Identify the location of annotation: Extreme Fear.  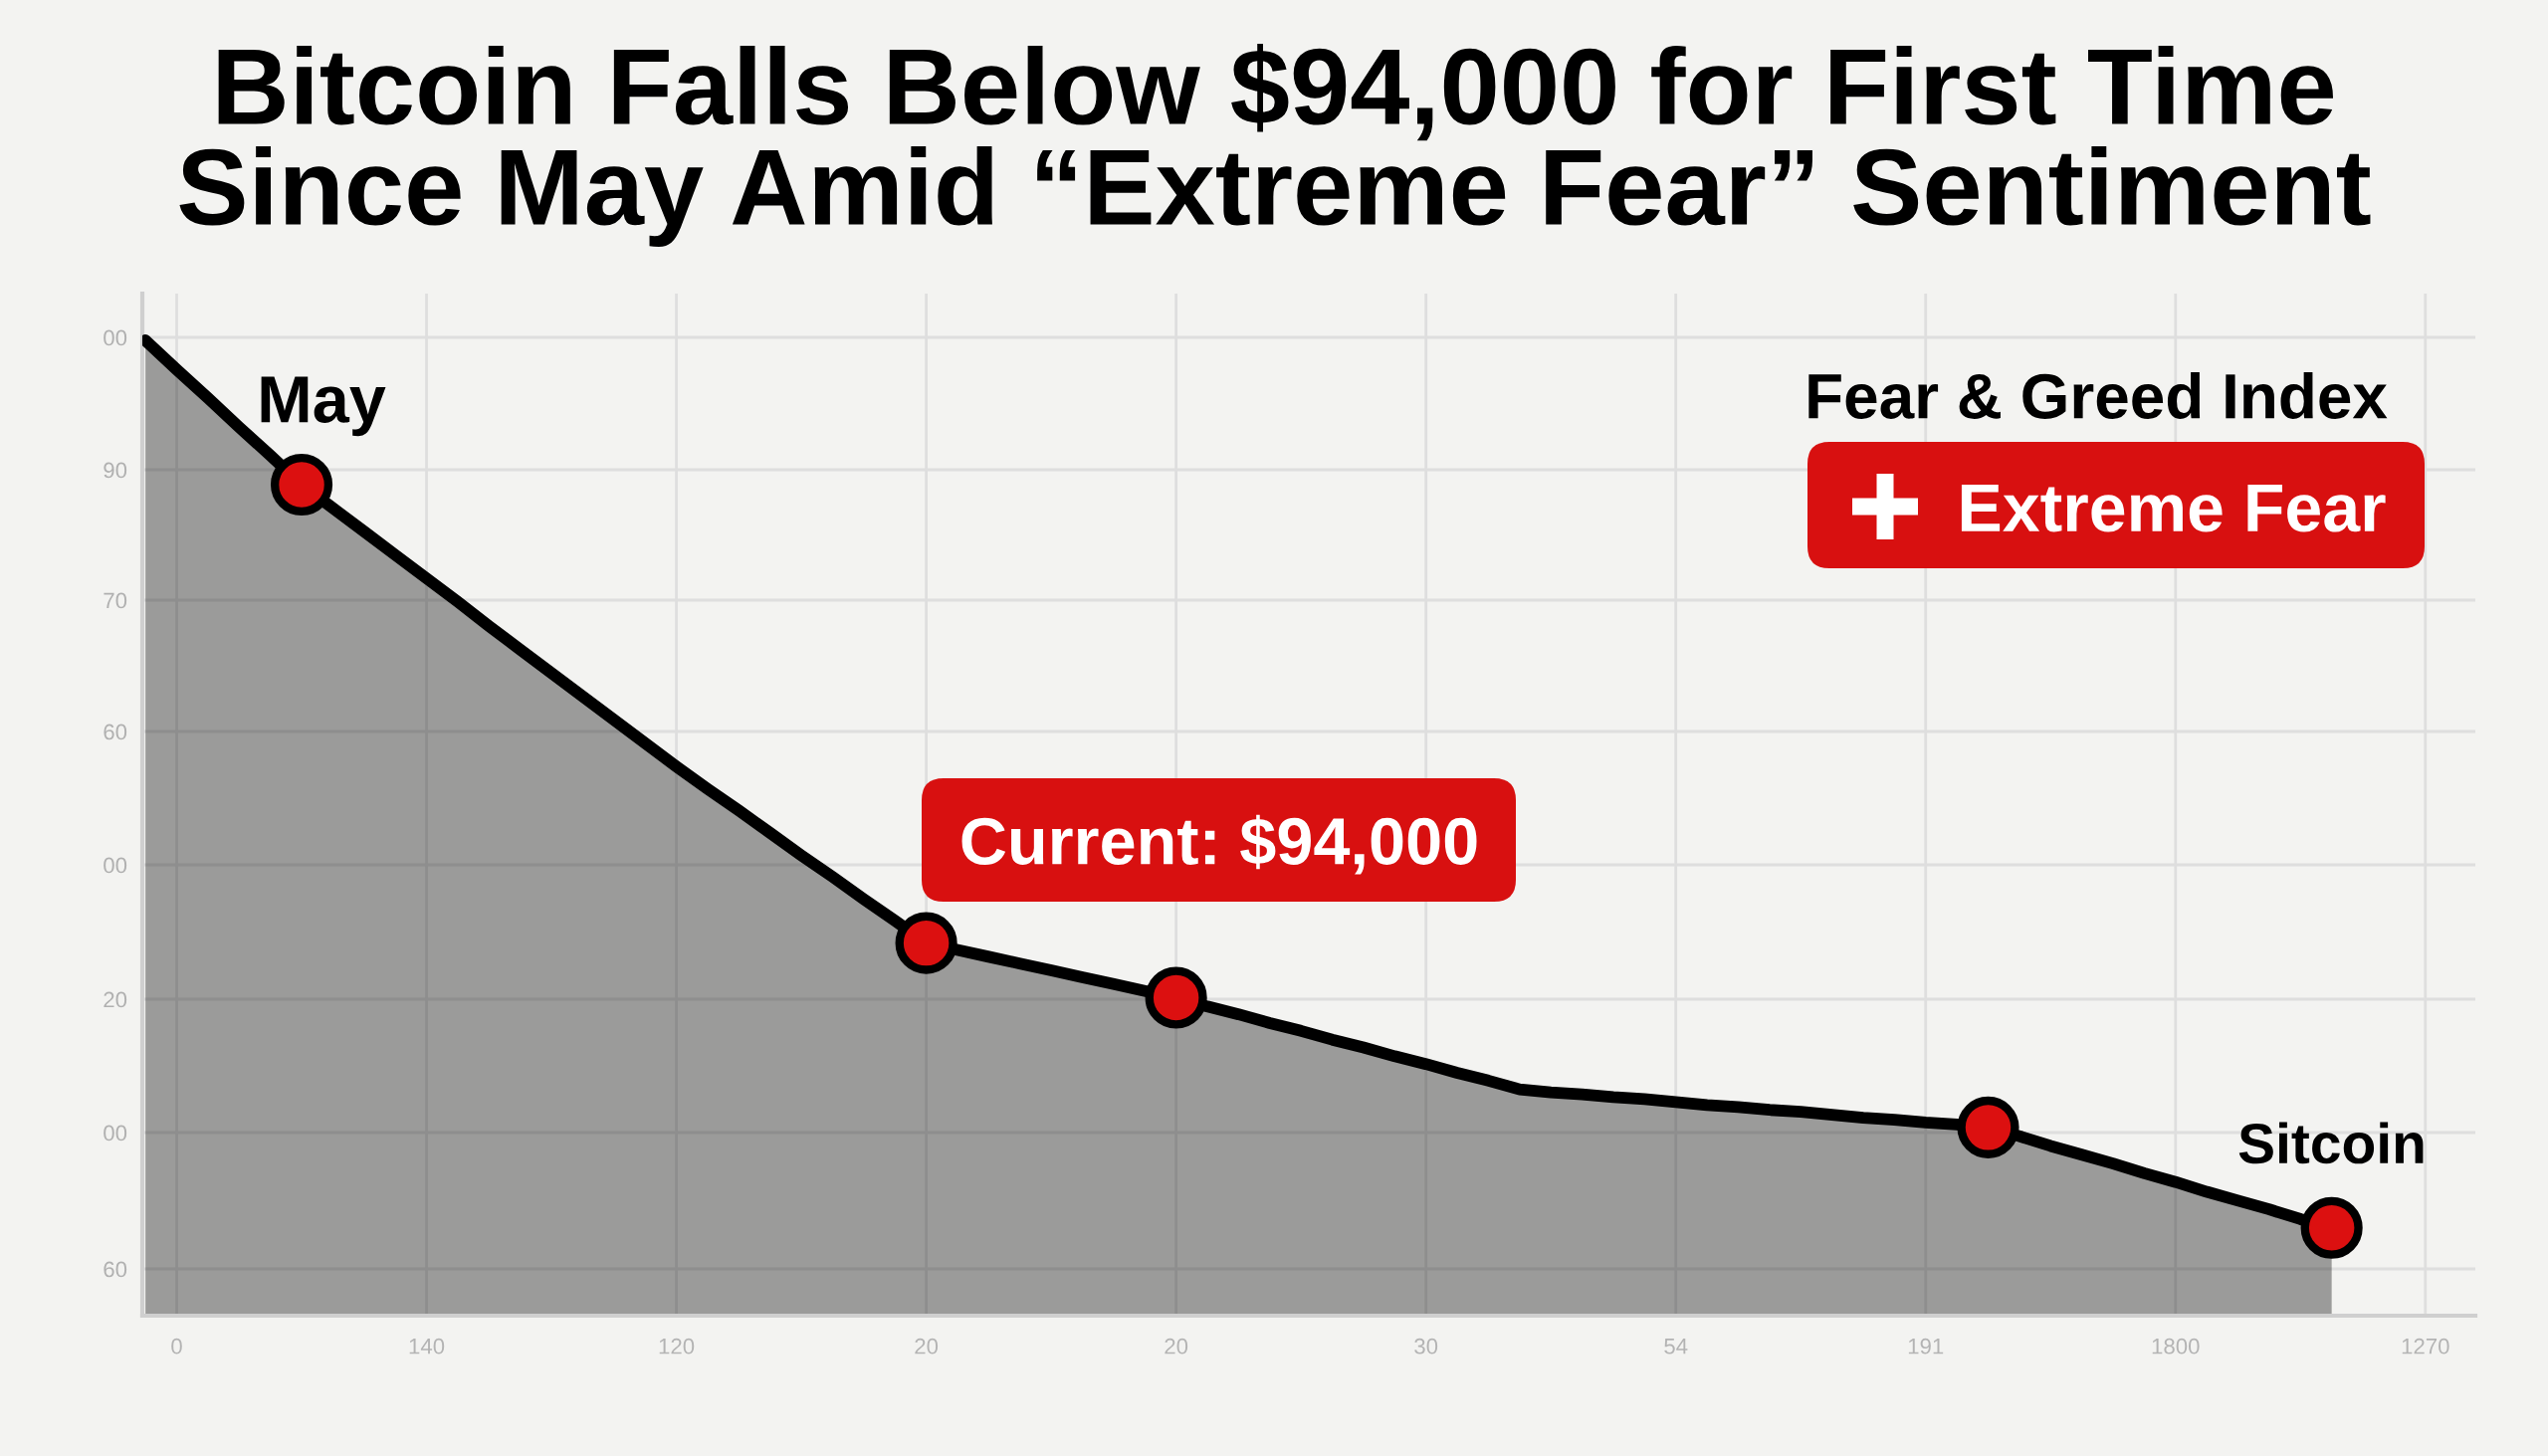
(2173, 508).